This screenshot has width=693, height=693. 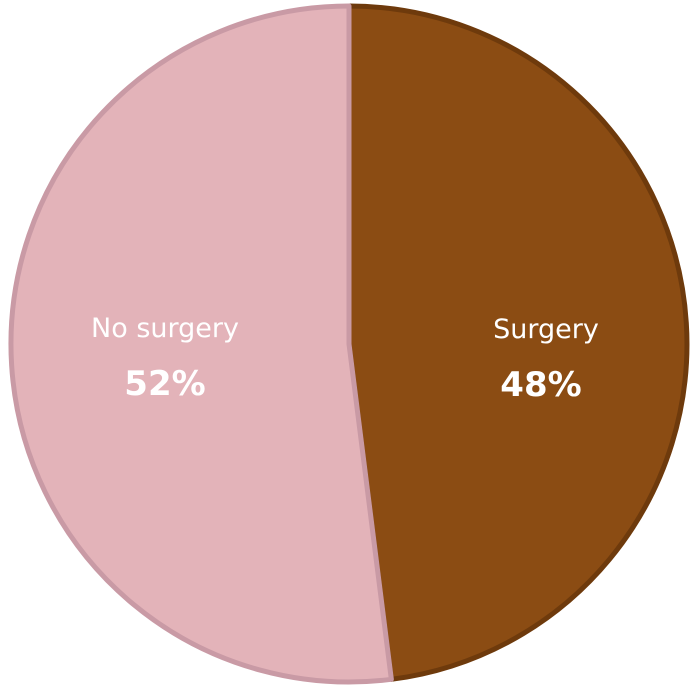 What do you see at coordinates (165, 328) in the screenshot?
I see `slice-label-no-surgery: No surgery` at bounding box center [165, 328].